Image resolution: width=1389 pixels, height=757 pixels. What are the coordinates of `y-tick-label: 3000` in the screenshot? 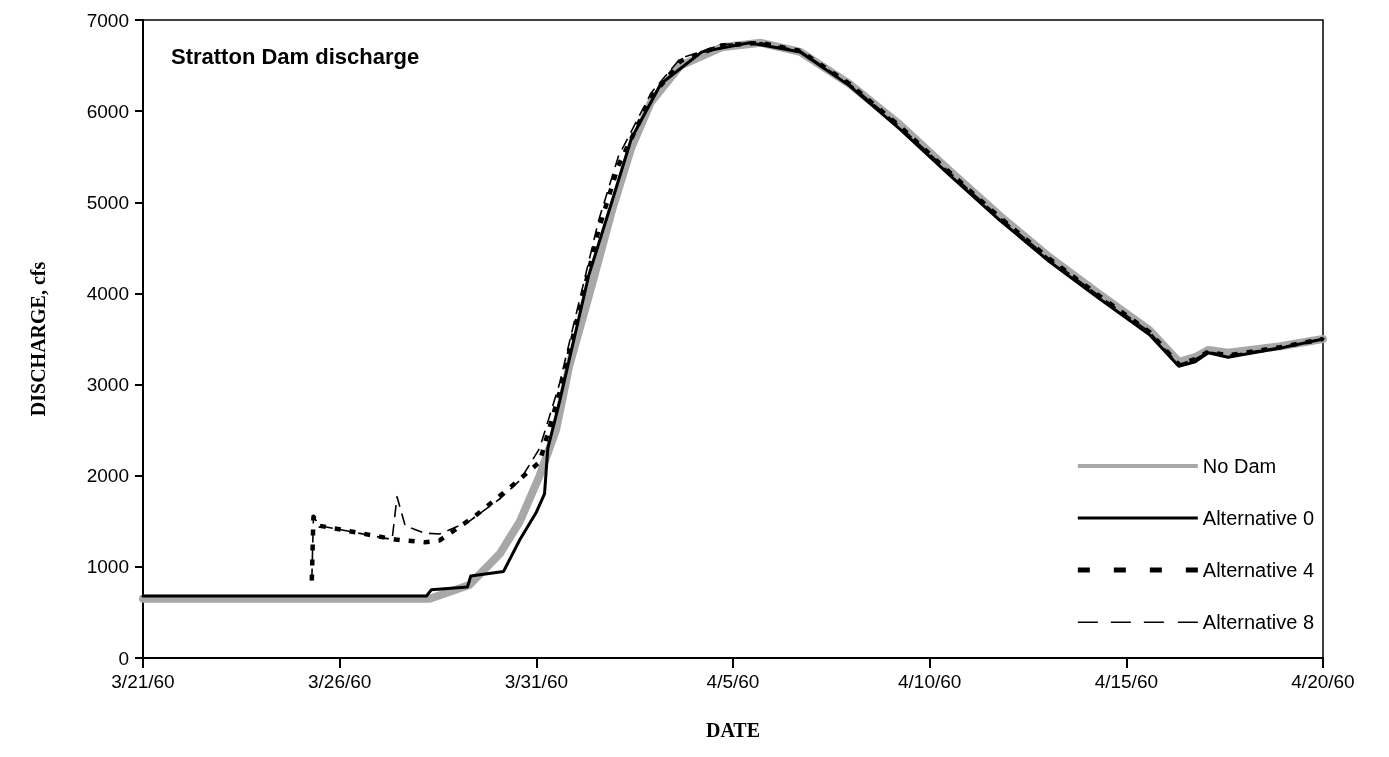 It's located at (107, 385).